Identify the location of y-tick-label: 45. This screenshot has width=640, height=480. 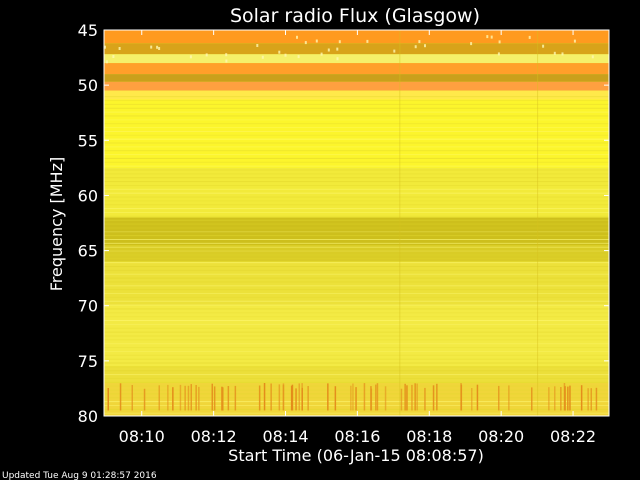
(88, 30).